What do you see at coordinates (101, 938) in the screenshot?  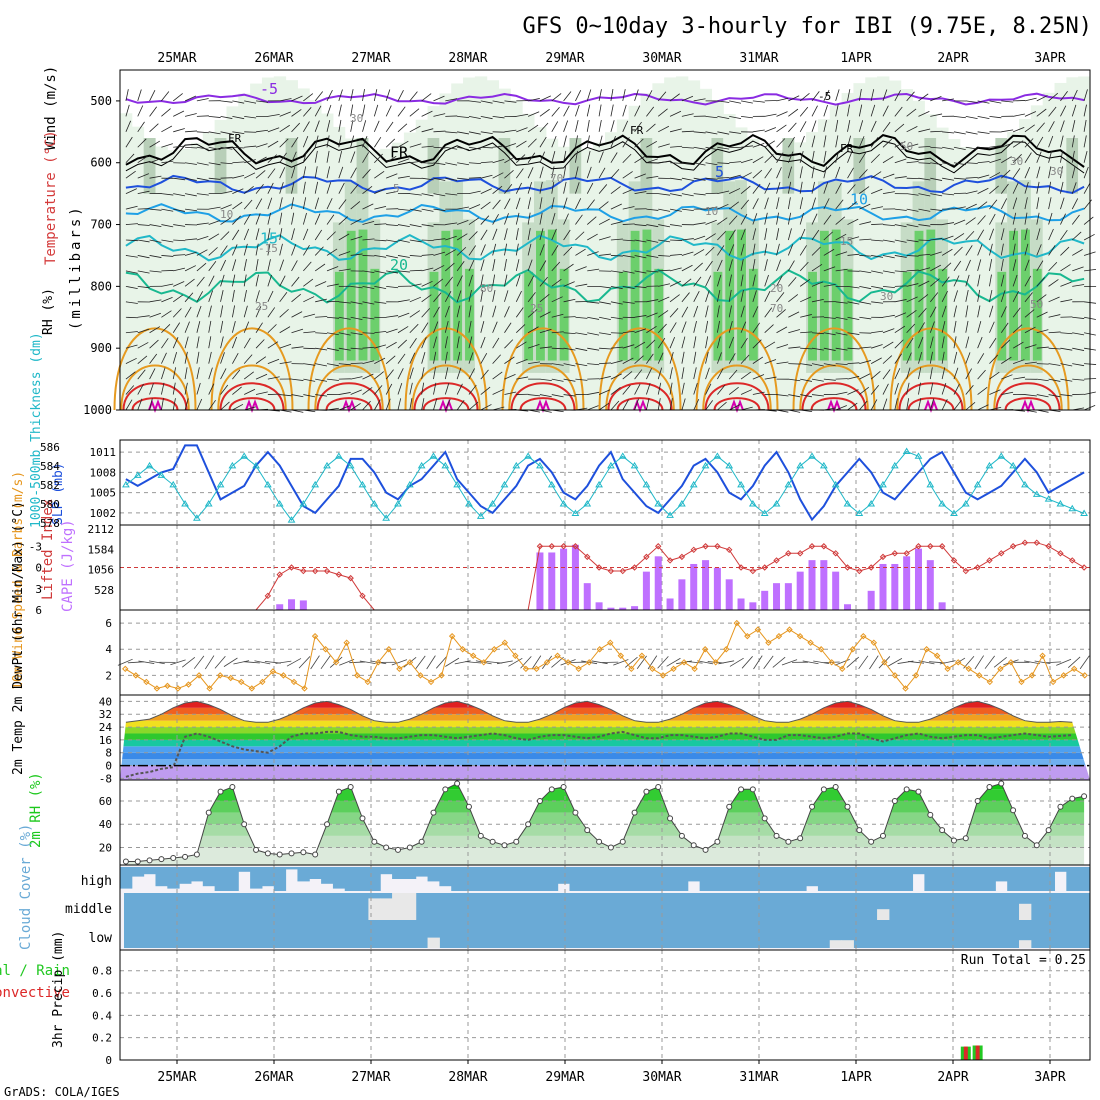 I see `cloud-level-label: low` at bounding box center [101, 938].